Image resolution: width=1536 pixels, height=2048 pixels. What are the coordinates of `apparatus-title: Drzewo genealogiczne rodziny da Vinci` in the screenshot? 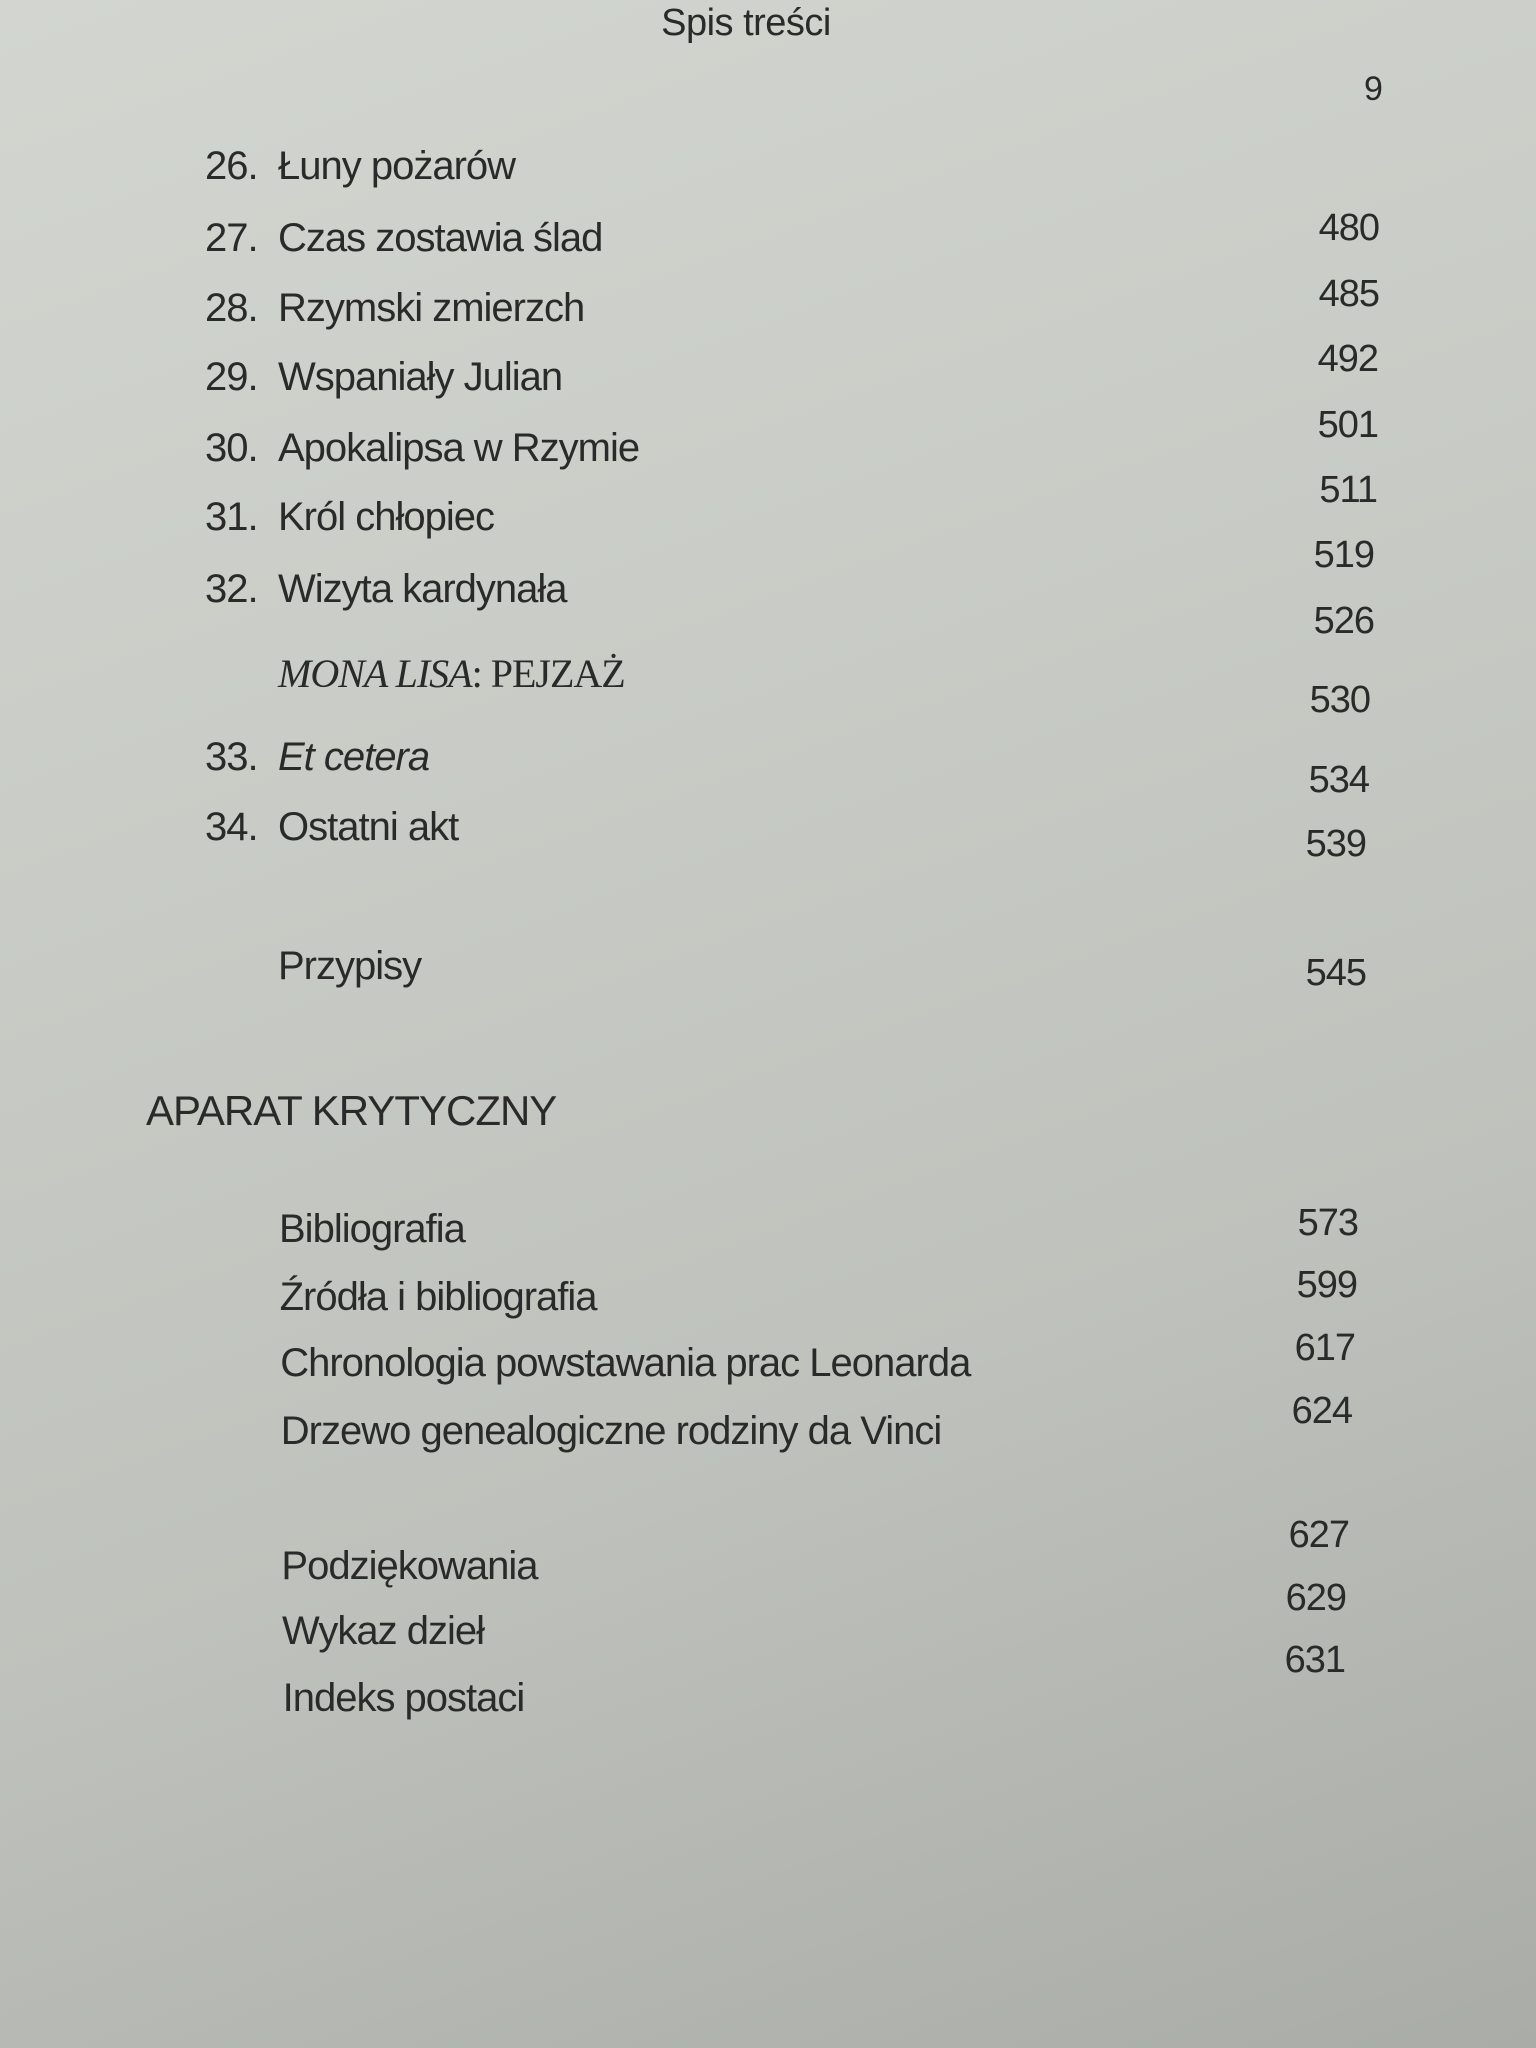 It's located at (611, 1431).